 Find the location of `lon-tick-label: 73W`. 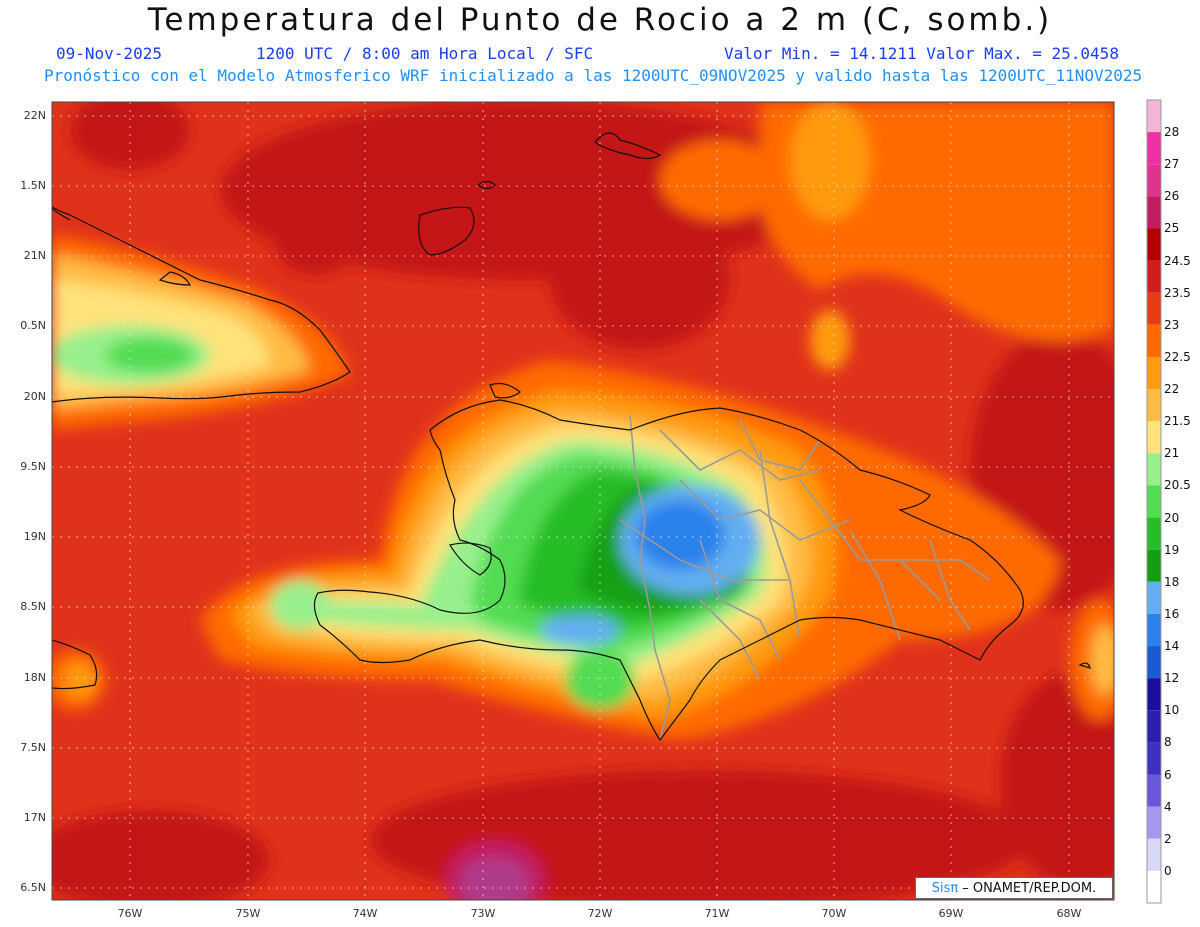

lon-tick-label: 73W is located at coordinates (483, 913).